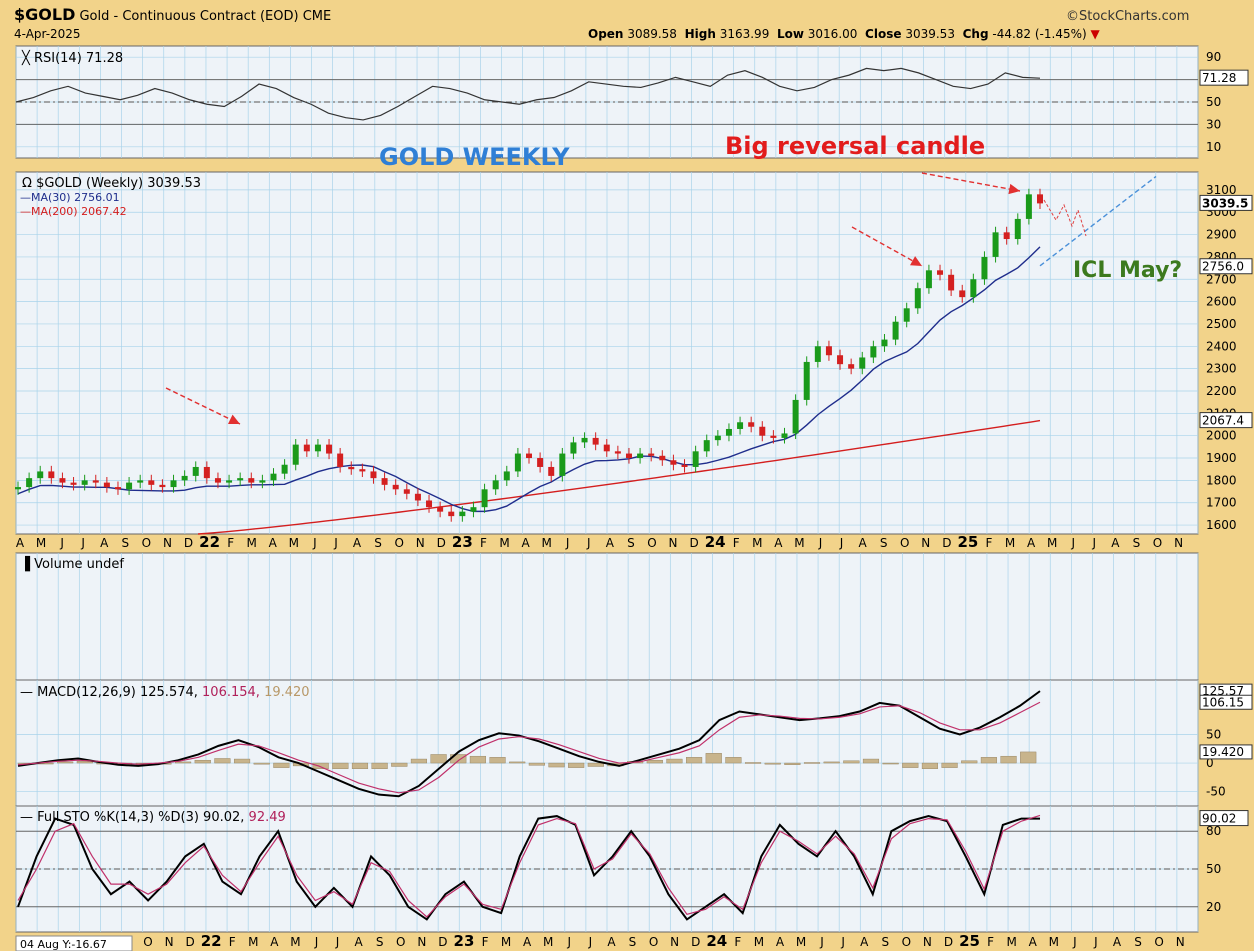 The image size is (1254, 951). What do you see at coordinates (715, 542) in the screenshot?
I see `x-tick-label: 24` at bounding box center [715, 542].